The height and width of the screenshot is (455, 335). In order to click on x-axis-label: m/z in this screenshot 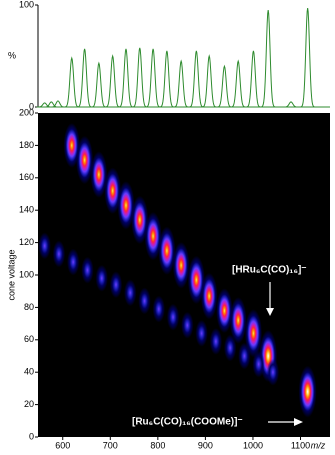, I will do `click(318, 445)`.